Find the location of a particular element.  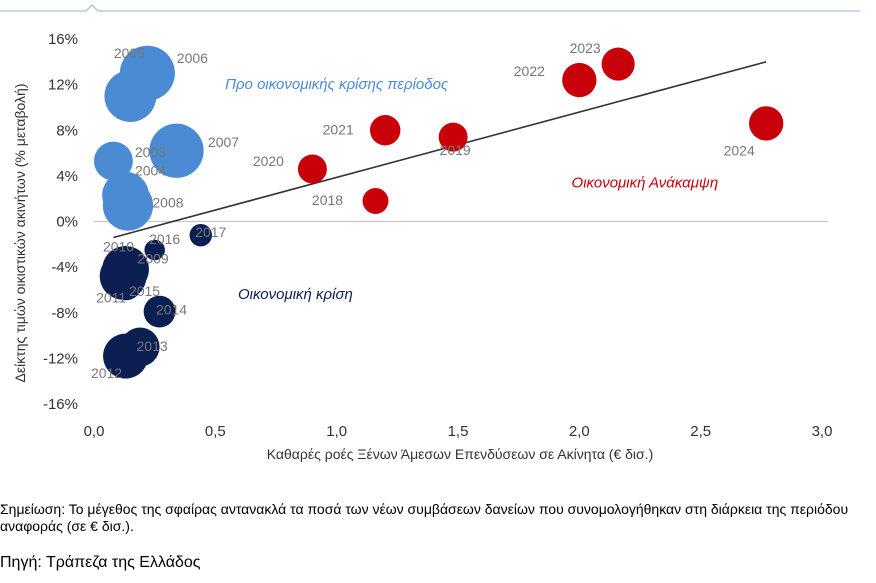

bubble-2022 is located at coordinates (579, 80).